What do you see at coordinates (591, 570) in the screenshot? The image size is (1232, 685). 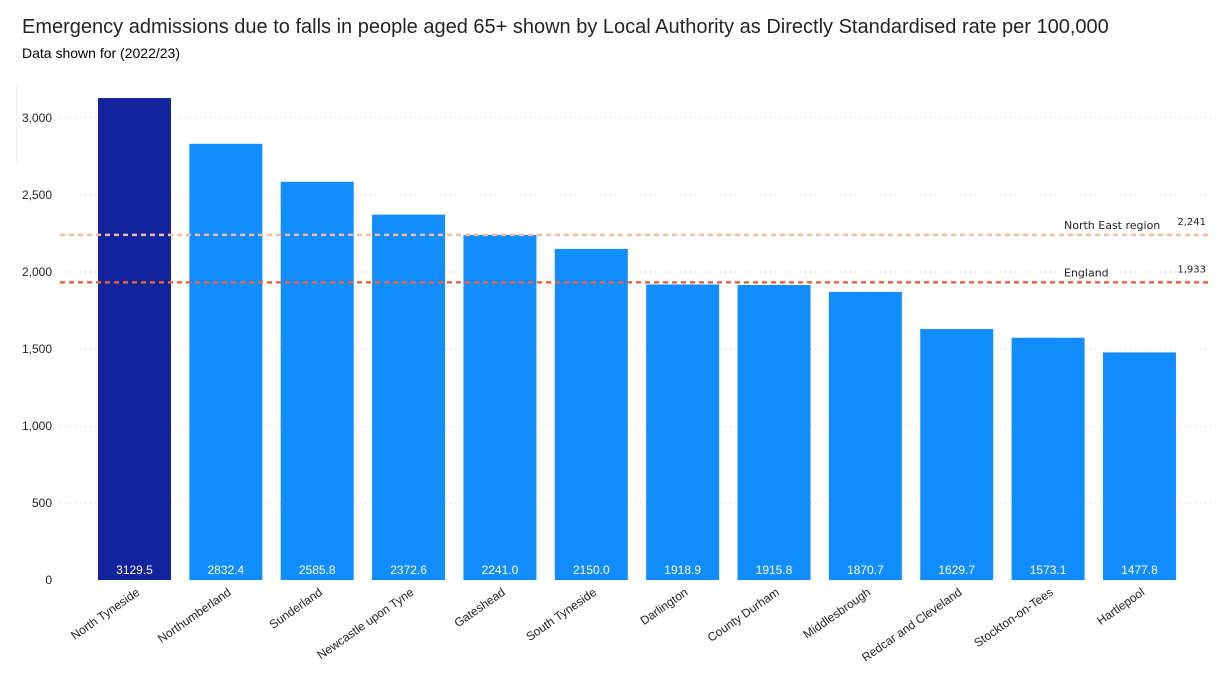 I see `data-label: 2150.0` at bounding box center [591, 570].